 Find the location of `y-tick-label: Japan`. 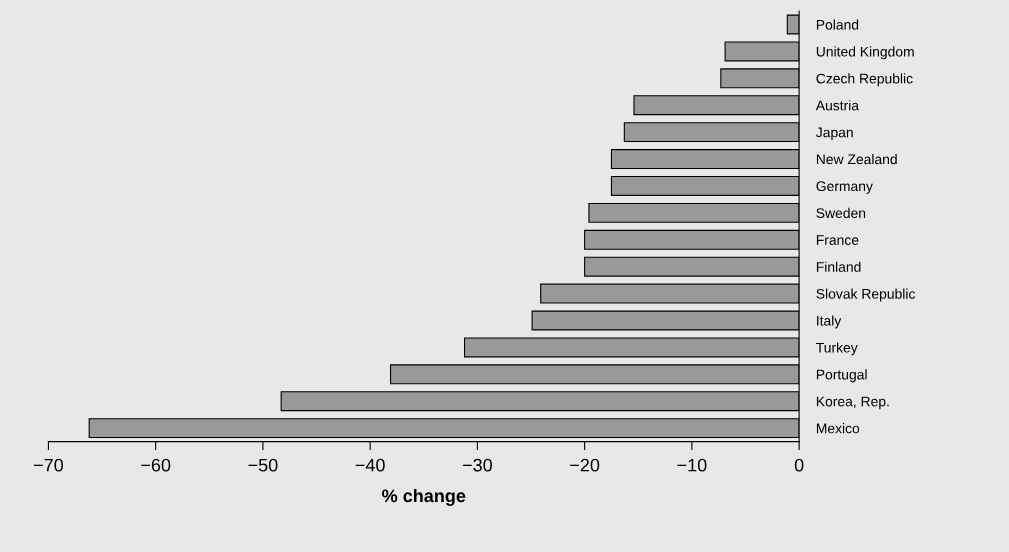

y-tick-label: Japan is located at coordinates (834, 134).